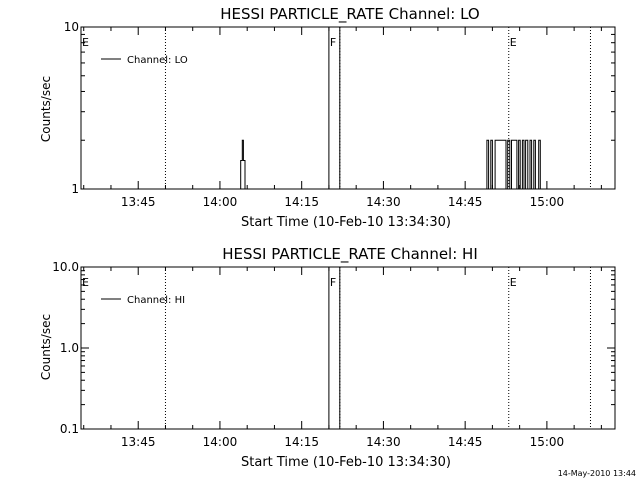 This screenshot has height=480, width=640. I want to click on lo-y-tick-label: 10, so click(71, 27).